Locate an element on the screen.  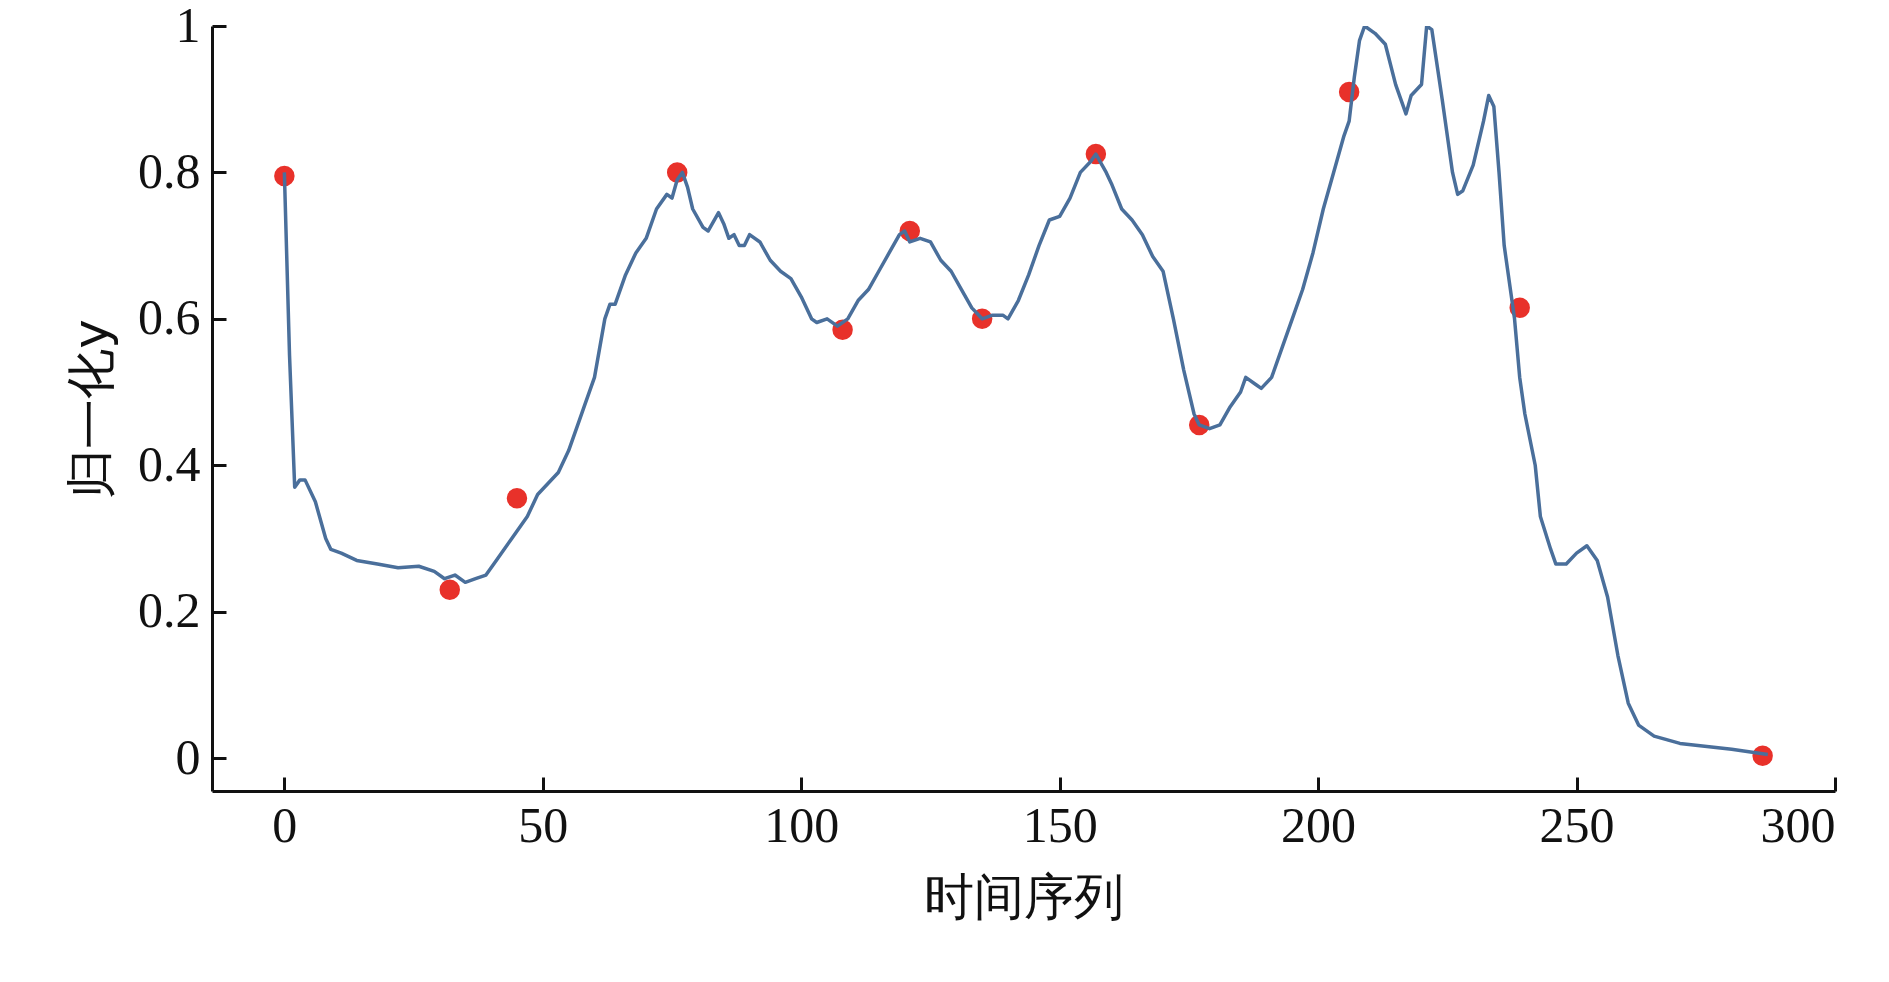
x-tick-label: 50 is located at coordinates (543, 824).